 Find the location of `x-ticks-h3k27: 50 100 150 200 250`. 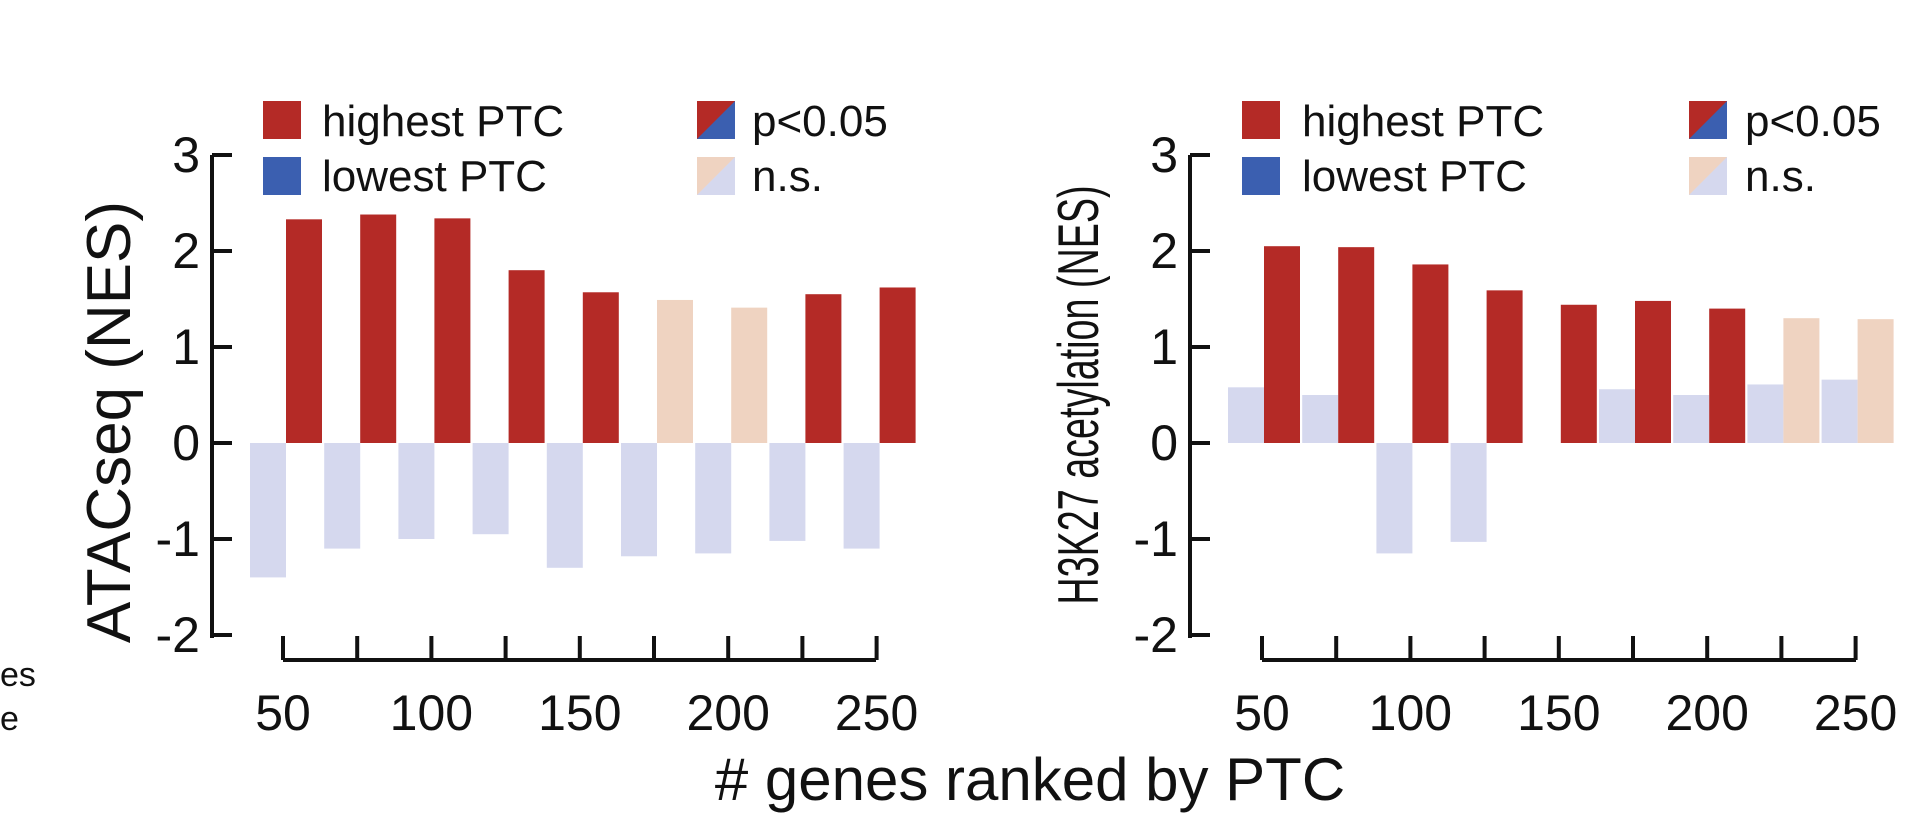

x-ticks-h3k27: 50 100 150 200 250 is located at coordinates (1565, 688).